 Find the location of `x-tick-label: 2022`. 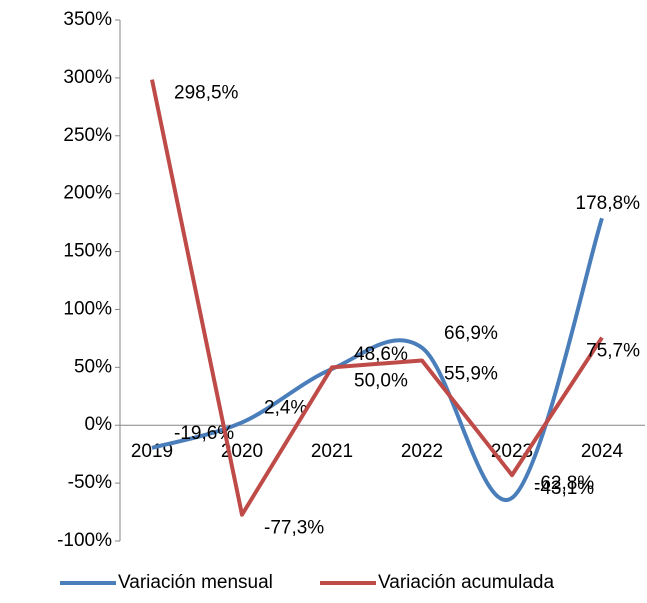

x-tick-label: 2022 is located at coordinates (422, 451).